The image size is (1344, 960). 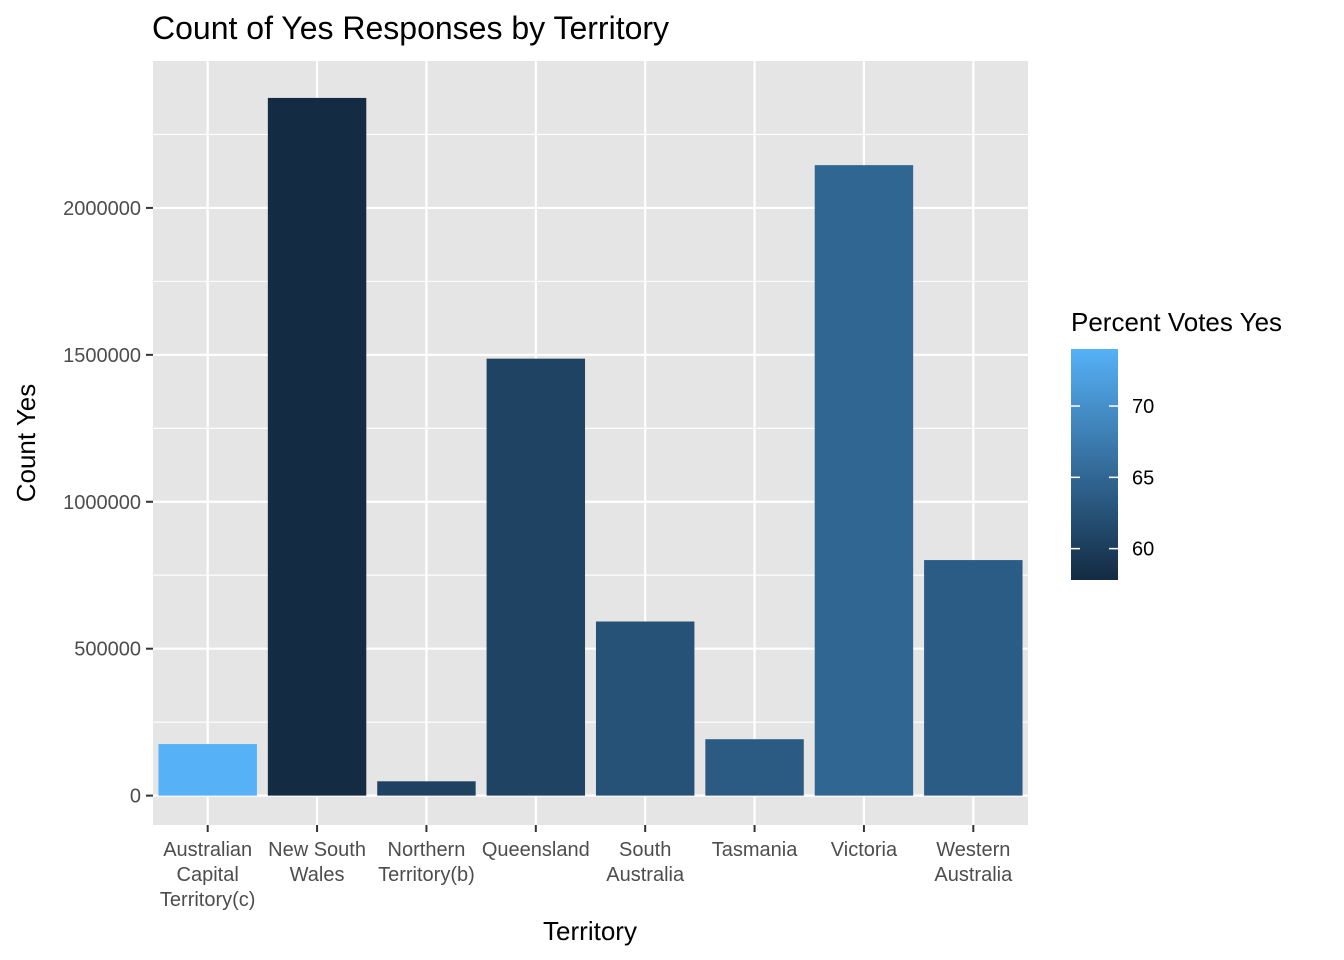 What do you see at coordinates (410, 28) in the screenshot?
I see `chart-title: Count of Yes Responses by Territory` at bounding box center [410, 28].